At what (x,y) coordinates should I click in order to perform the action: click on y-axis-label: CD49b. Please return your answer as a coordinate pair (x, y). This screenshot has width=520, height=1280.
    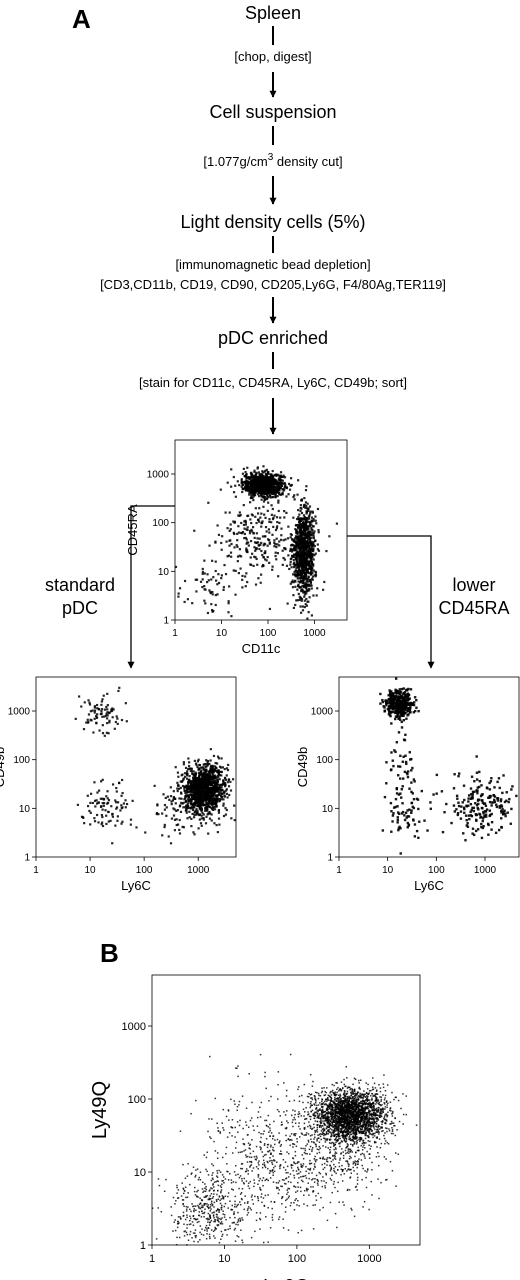
    Looking at the image, I should click on (3, 767).